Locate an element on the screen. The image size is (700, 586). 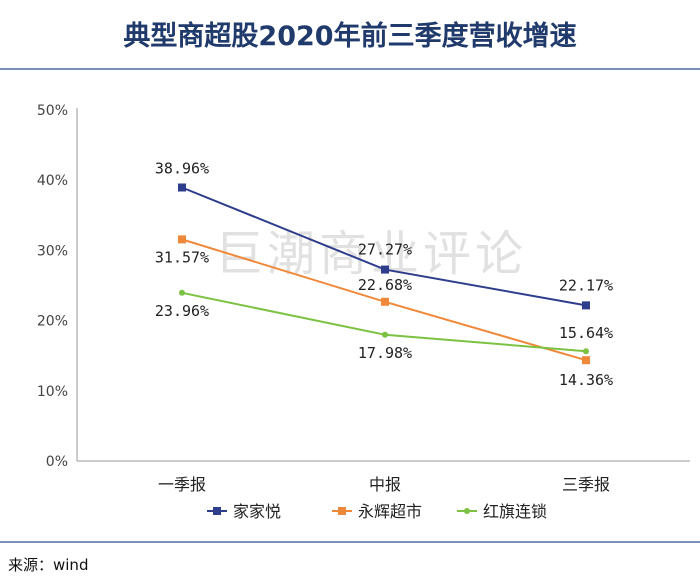
data-label: 38.96% is located at coordinates (182, 169).